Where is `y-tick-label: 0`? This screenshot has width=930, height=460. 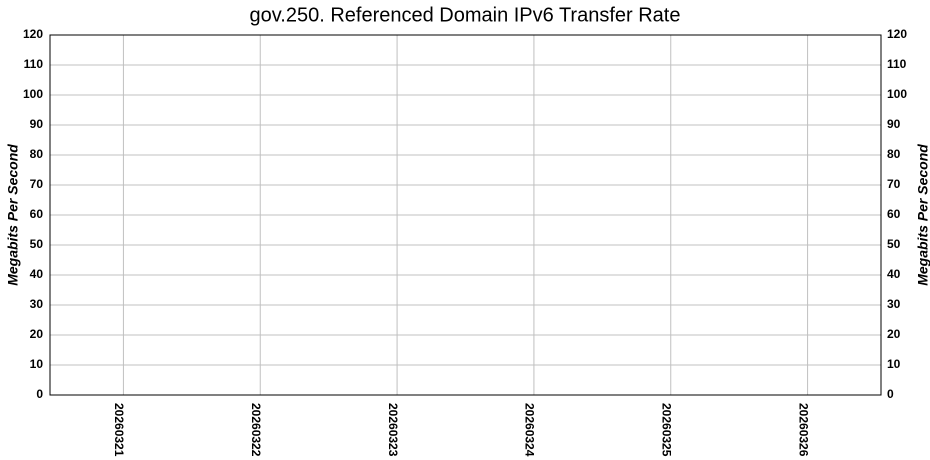
y-tick-label: 0 is located at coordinates (39, 394).